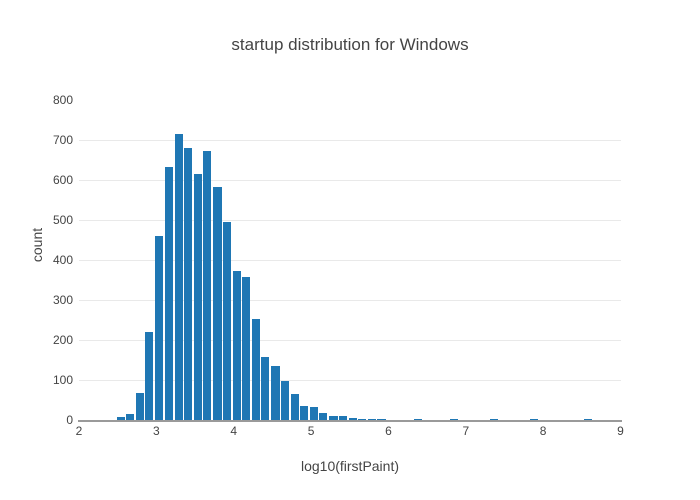  What do you see at coordinates (156, 431) in the screenshot?
I see `x-tick-label: 3` at bounding box center [156, 431].